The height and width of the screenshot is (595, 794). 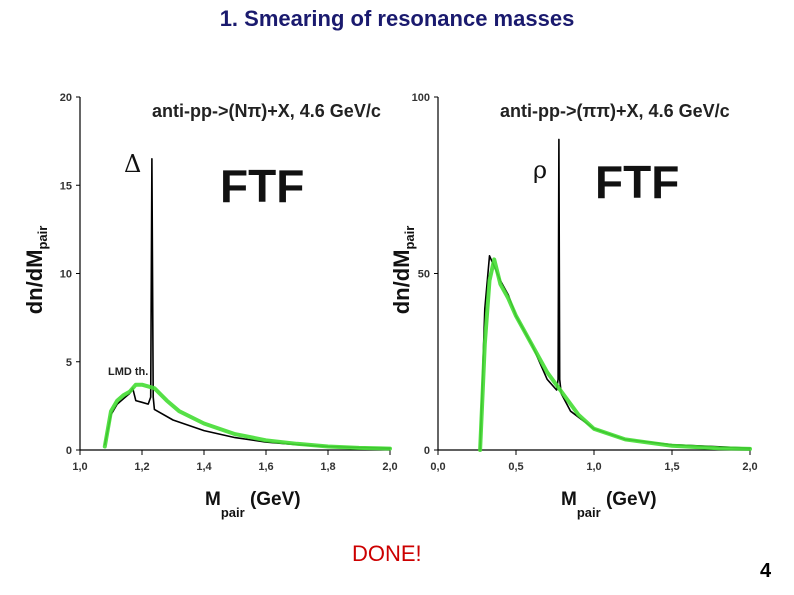 What do you see at coordinates (66, 275) in the screenshot?
I see `y-tick-label: 10` at bounding box center [66, 275].